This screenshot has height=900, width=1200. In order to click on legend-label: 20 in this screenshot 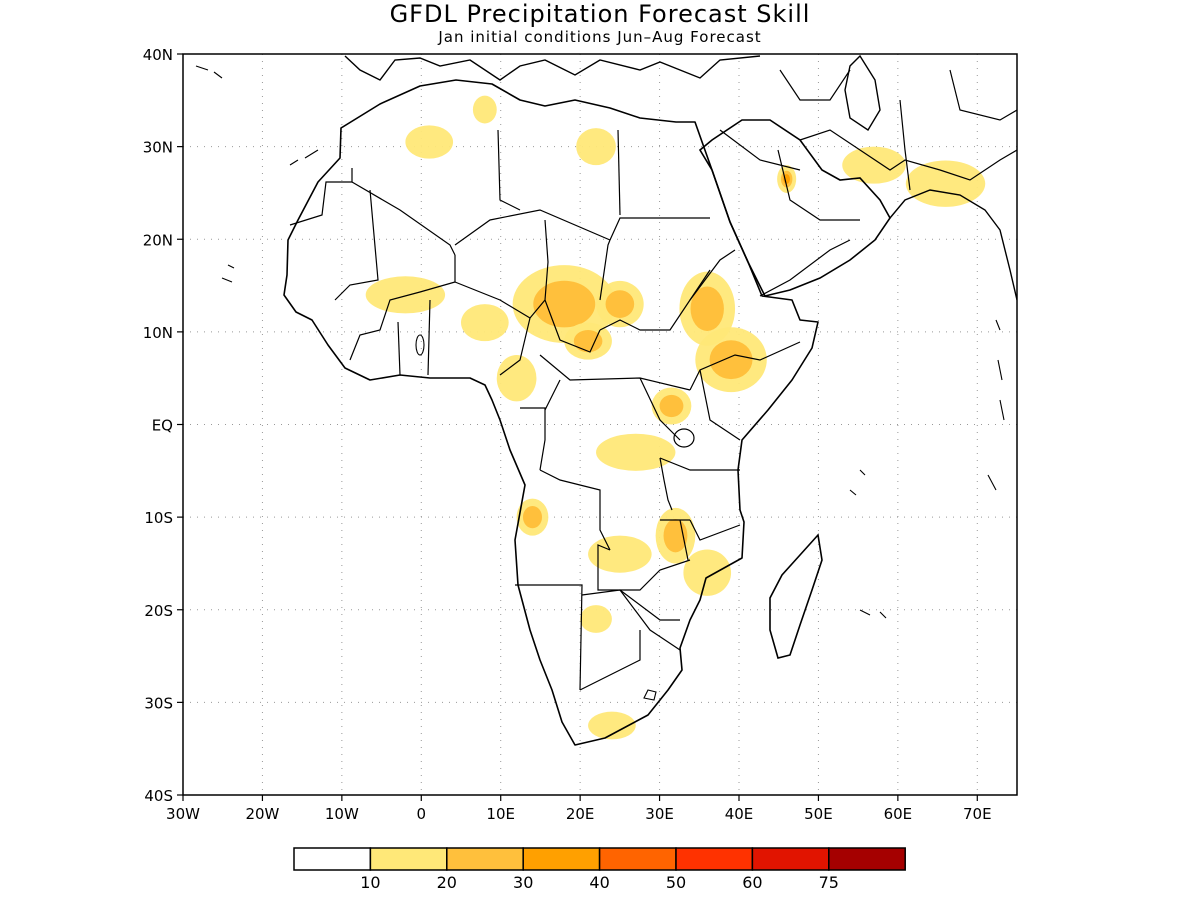, I will do `click(447, 882)`.